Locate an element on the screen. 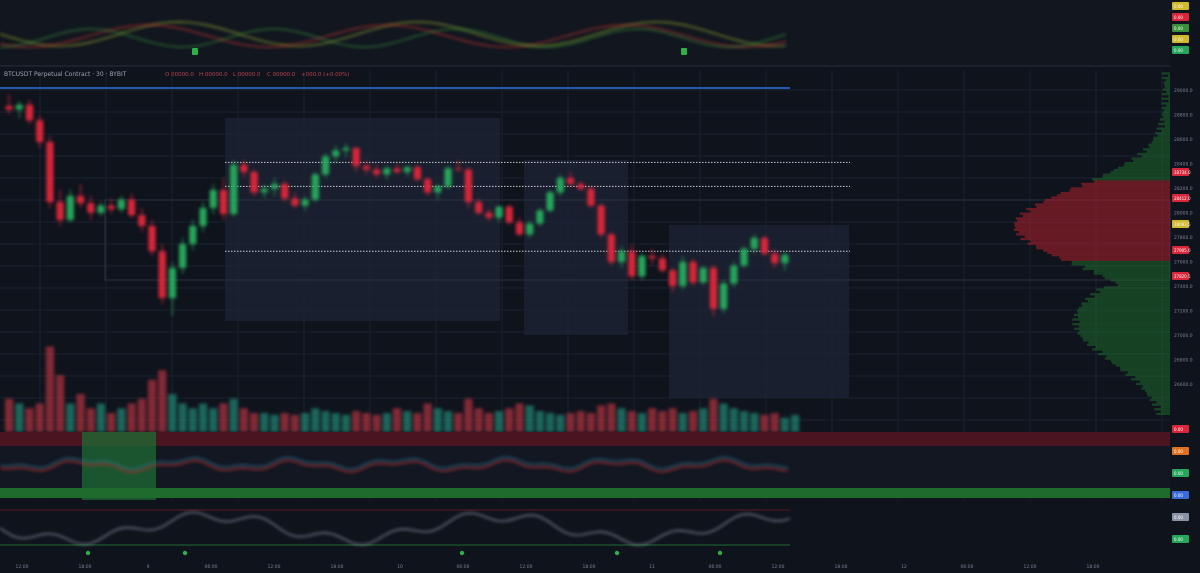 This screenshot has width=1200, height=573. time-tick-label: 18:00 is located at coordinates (85, 567).